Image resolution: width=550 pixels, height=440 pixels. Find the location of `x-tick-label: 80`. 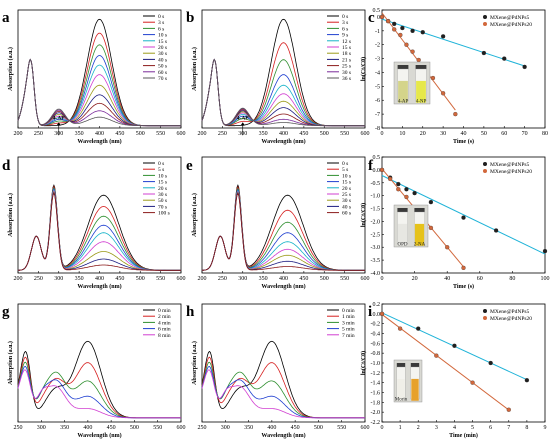

x-tick-label: 80 is located at coordinates (545, 134).